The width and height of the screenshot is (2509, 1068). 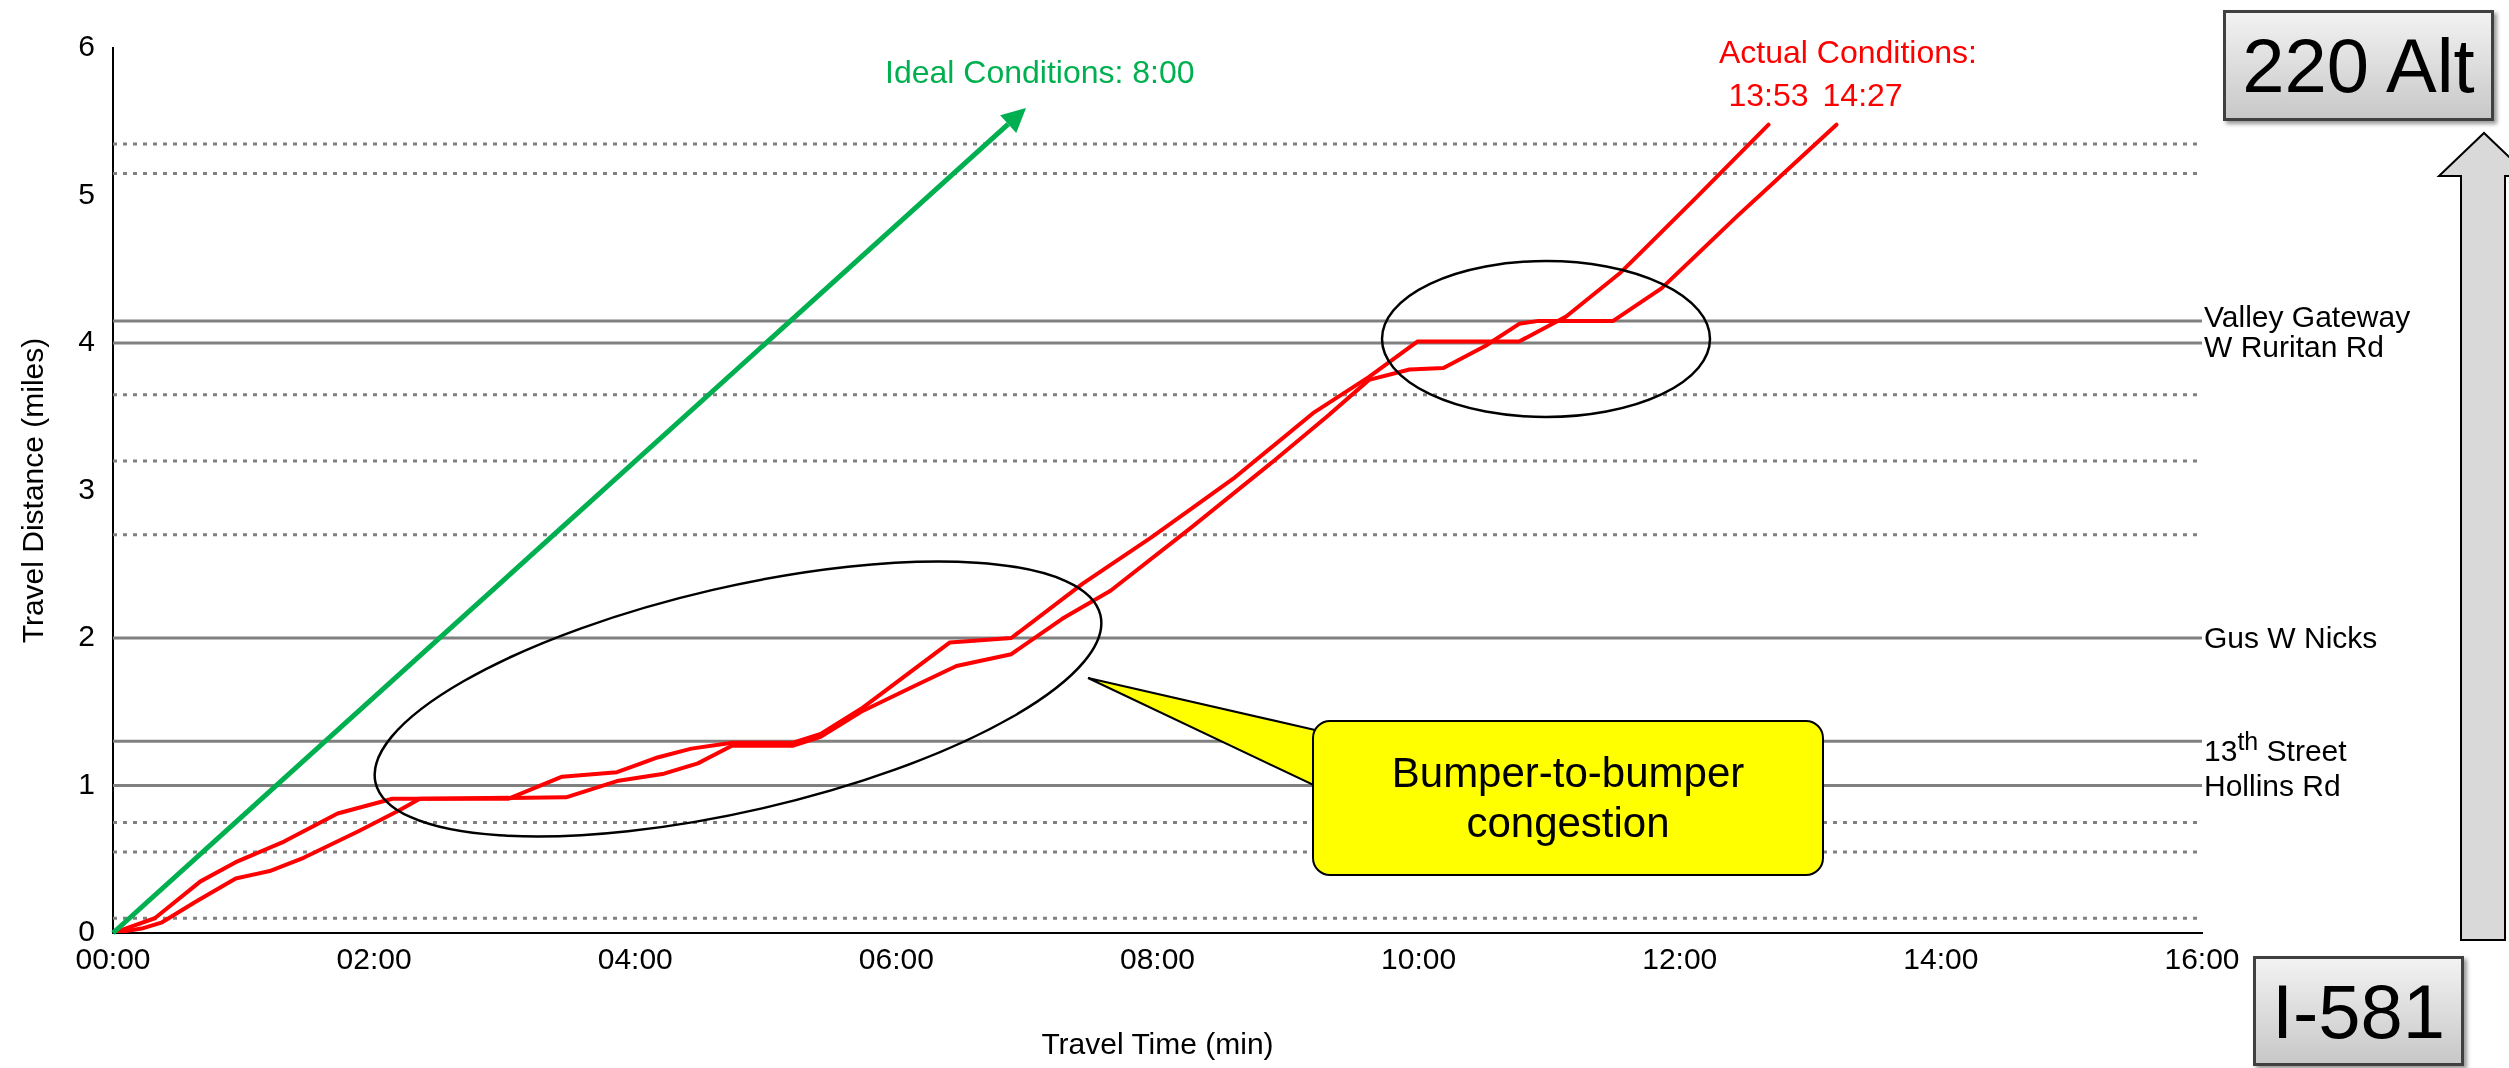 I want to click on x-tick-label: 02:00, so click(x=374, y=959).